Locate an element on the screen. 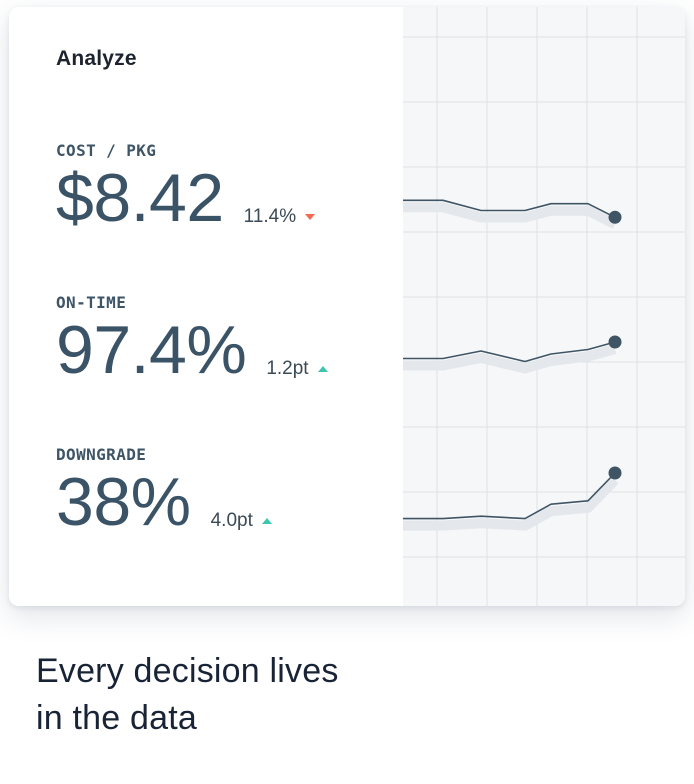  metric-value: 97.4% is located at coordinates (151, 350).